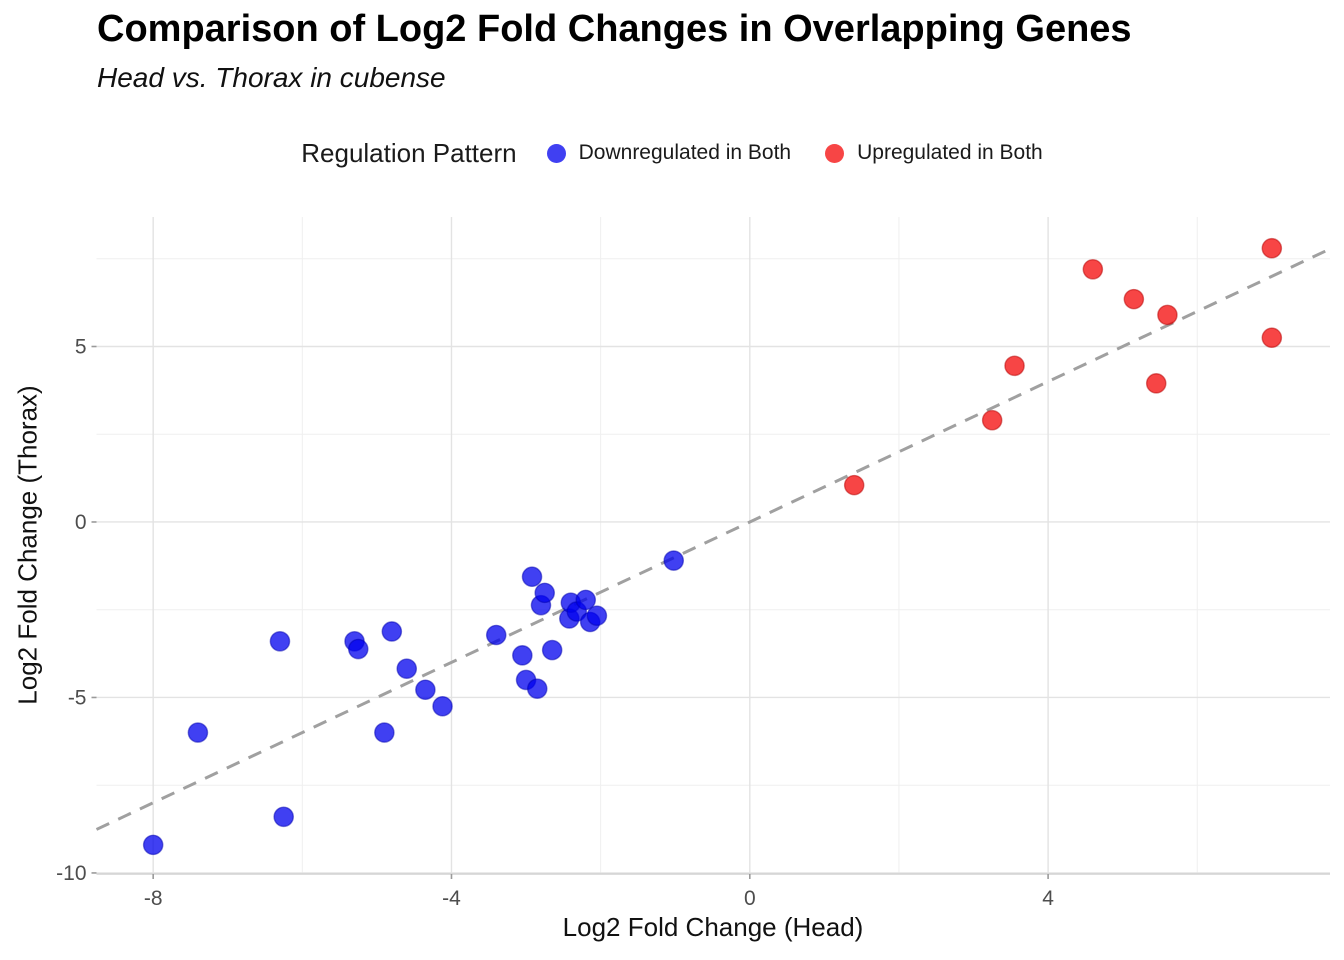 Image resolution: width=1344 pixels, height=960 pixels. Describe the element at coordinates (451, 898) in the screenshot. I see `x-tick-label: -4` at that location.